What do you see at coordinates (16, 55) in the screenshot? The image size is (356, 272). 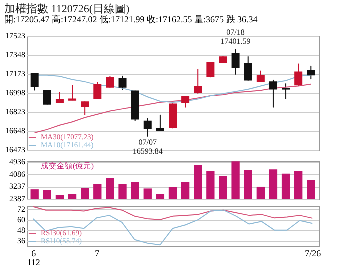 I see `y-tick-label: 17348` at bounding box center [16, 55].